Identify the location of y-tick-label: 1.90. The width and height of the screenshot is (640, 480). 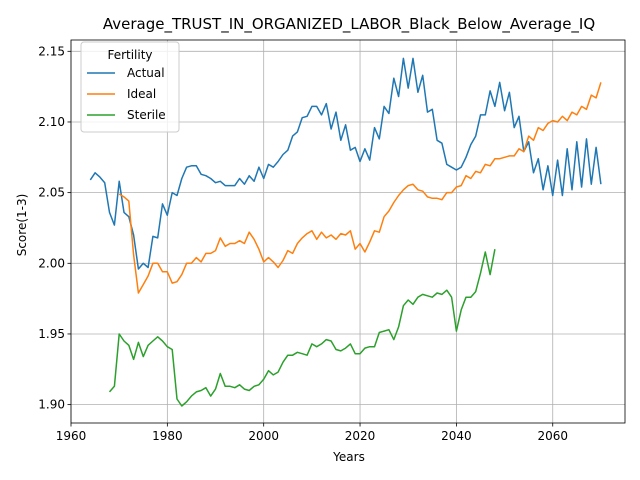
(51, 405).